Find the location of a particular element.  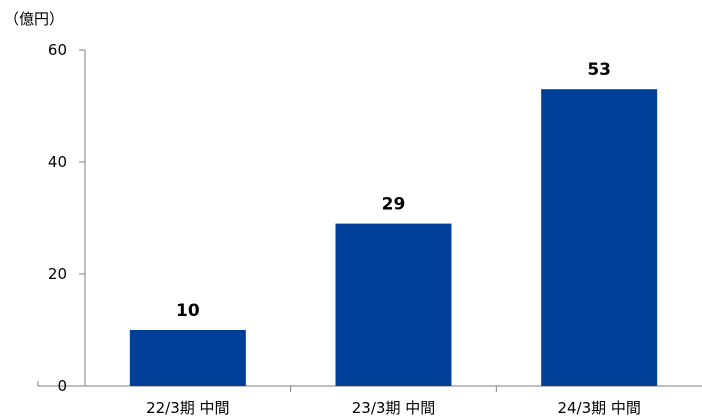

y-axis-unit-label: （億円） is located at coordinates (34, 19).